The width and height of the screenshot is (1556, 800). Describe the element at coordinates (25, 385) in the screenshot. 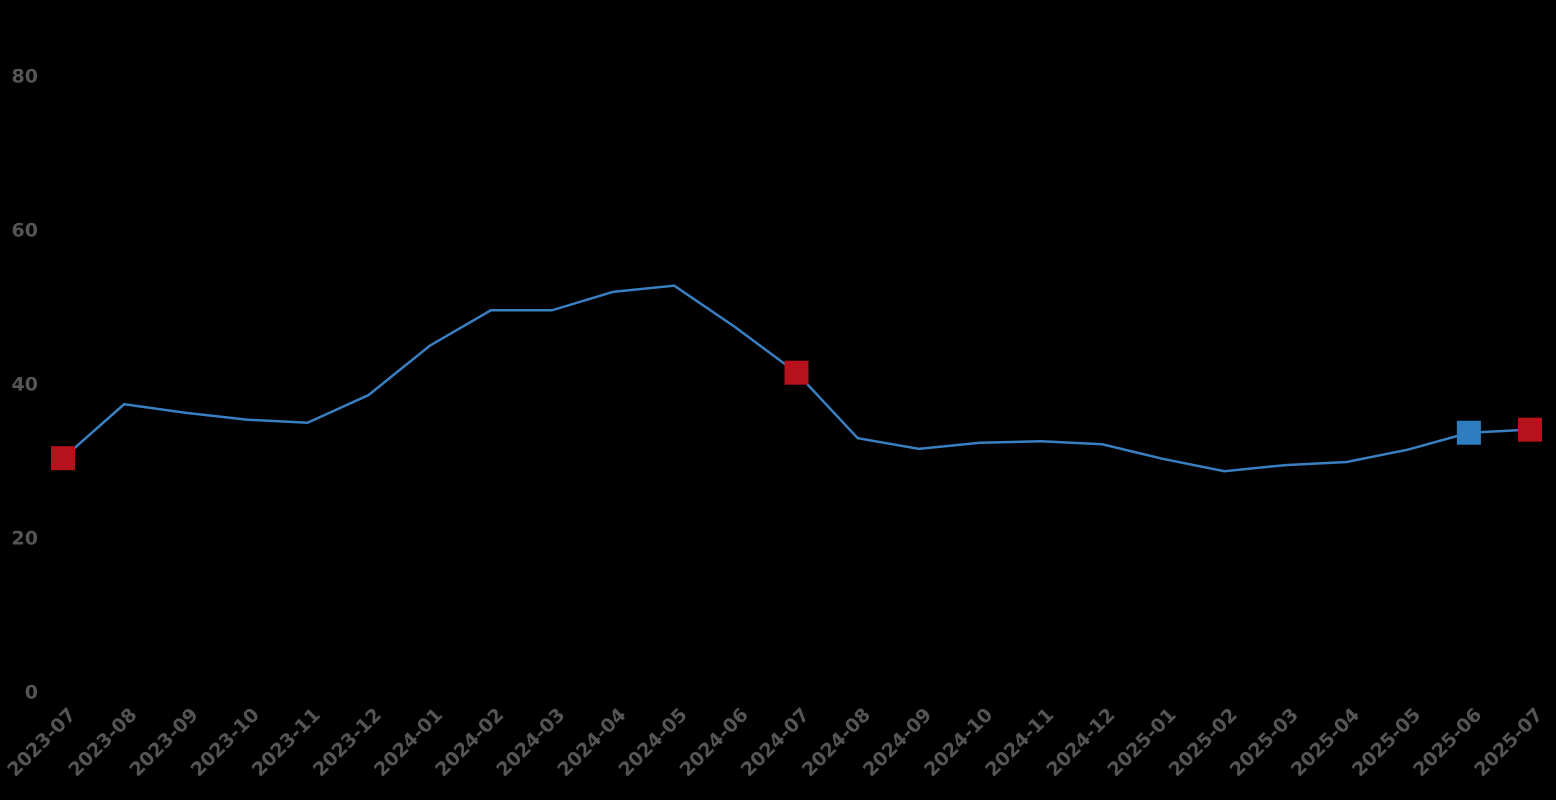

I see `y-tick-label: 40` at that location.